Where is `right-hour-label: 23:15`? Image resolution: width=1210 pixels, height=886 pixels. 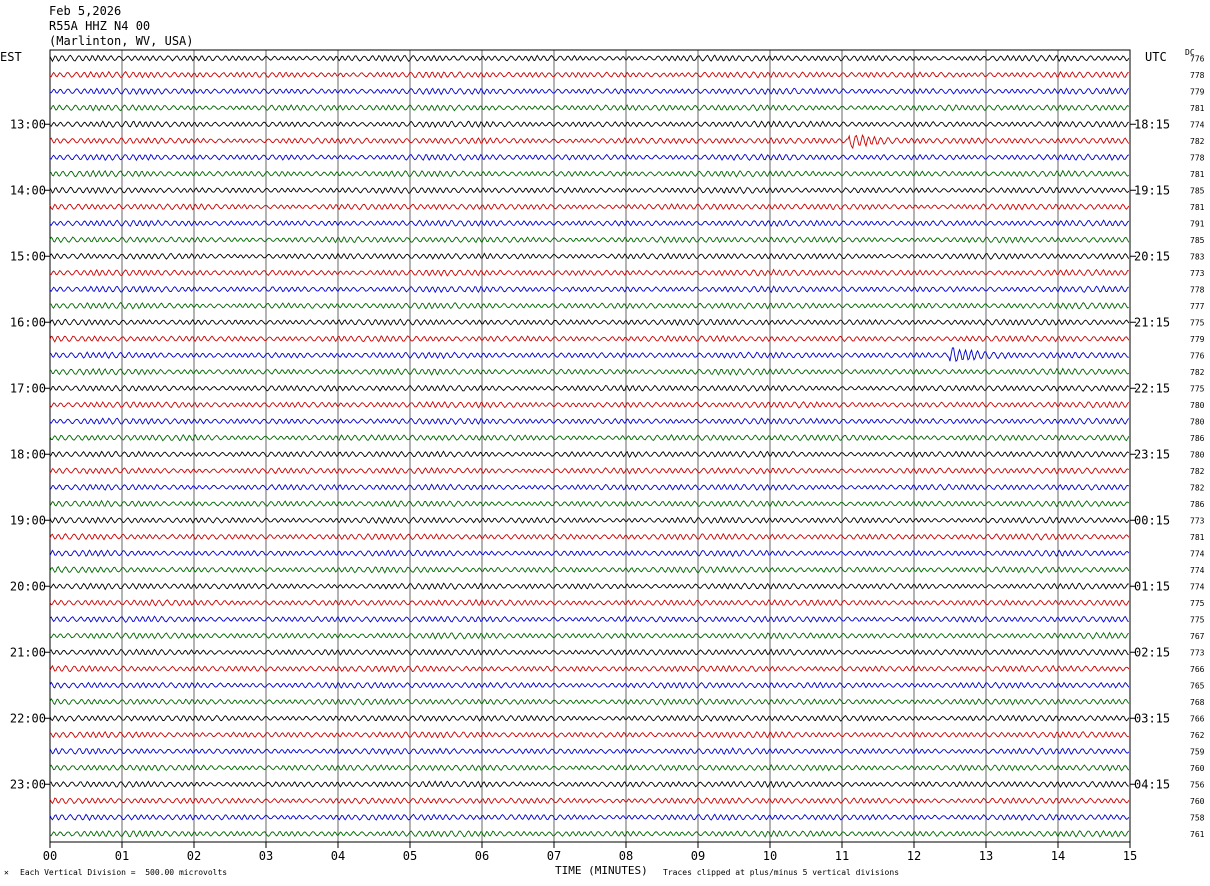 right-hour-label: 23:15 is located at coordinates (1152, 454).